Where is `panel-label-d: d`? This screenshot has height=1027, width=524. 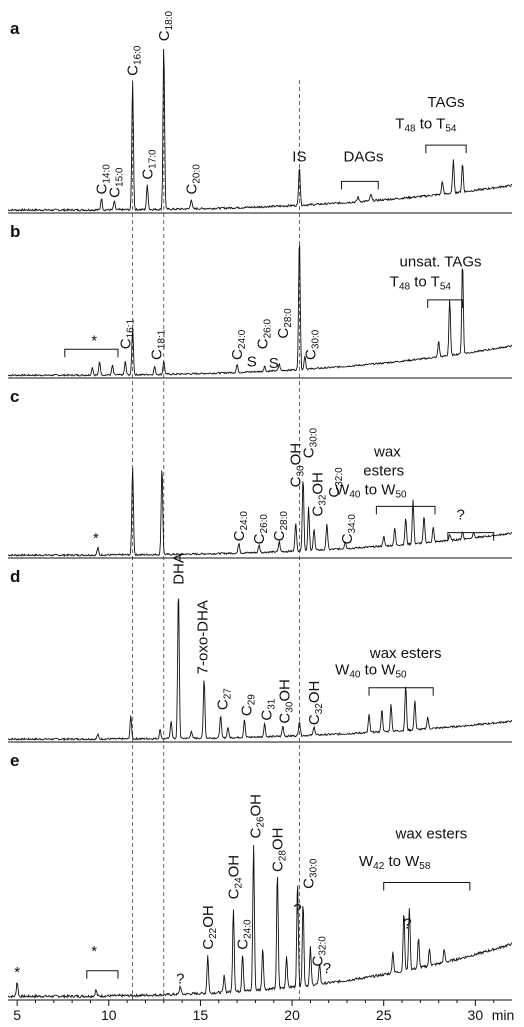
panel-label-d: d is located at coordinates (15, 576).